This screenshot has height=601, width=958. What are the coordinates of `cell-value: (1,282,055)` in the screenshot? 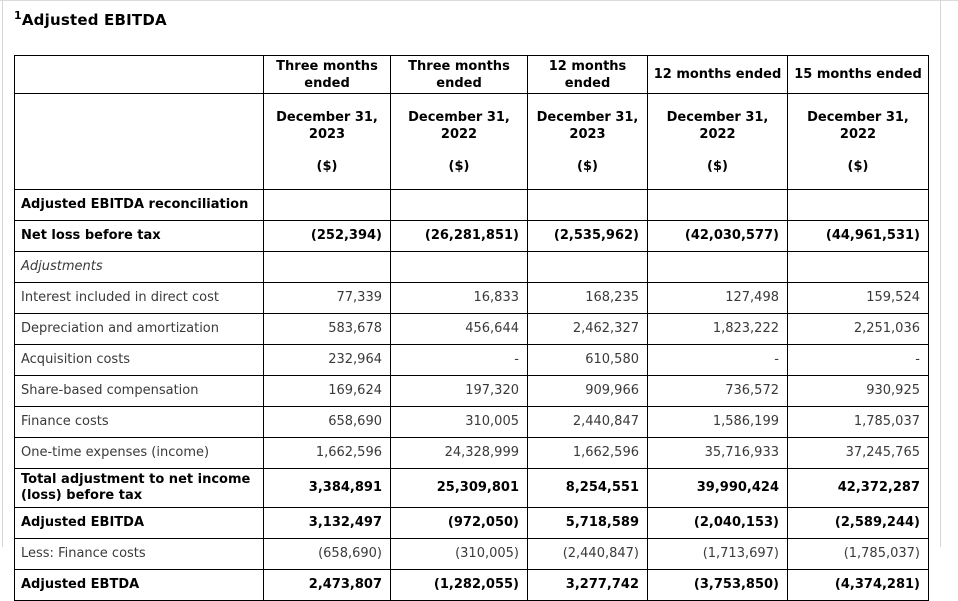 It's located at (459, 585).